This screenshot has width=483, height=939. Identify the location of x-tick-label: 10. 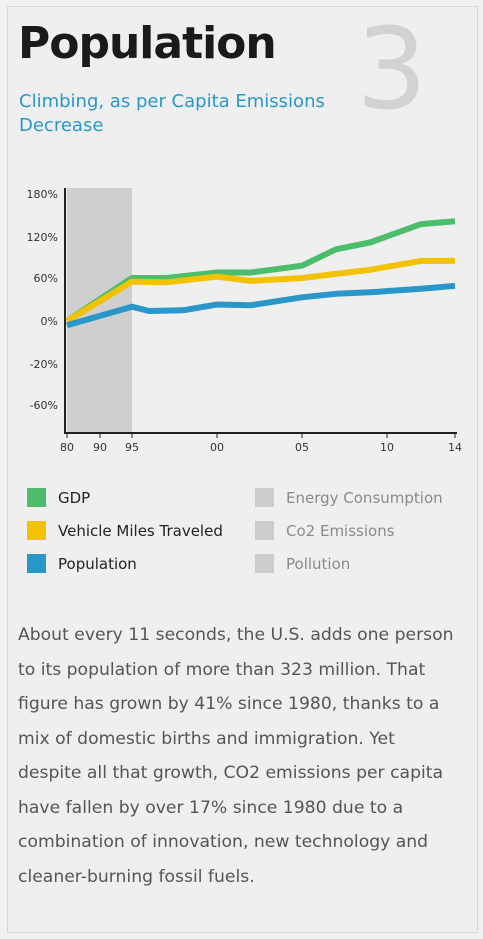
(387, 447).